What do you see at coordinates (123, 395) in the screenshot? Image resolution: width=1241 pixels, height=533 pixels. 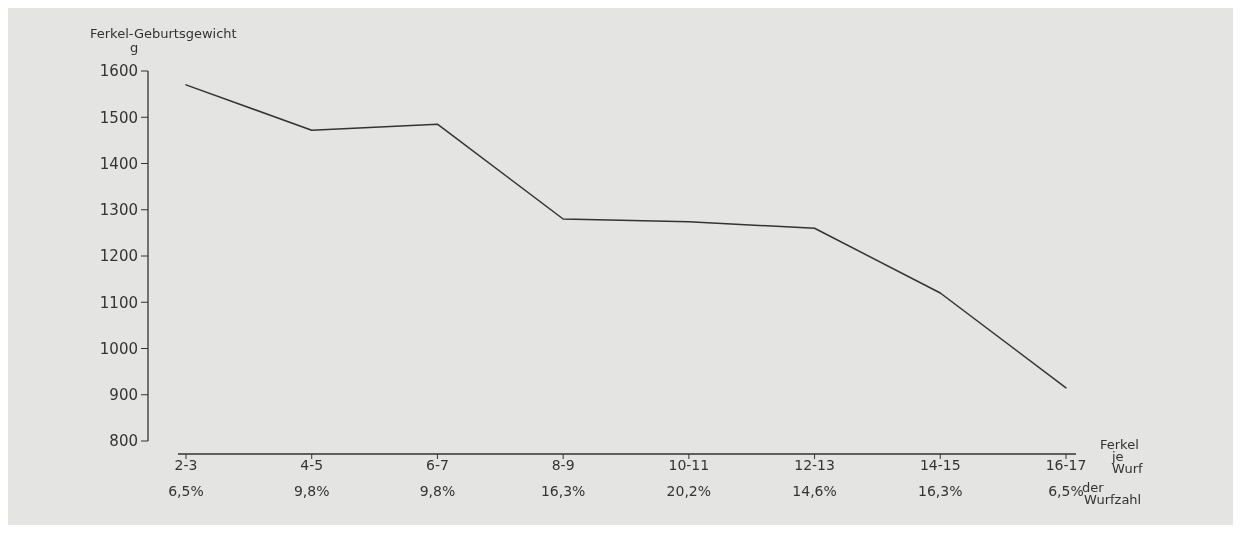 I see `y-tick-label: 900` at bounding box center [123, 395].